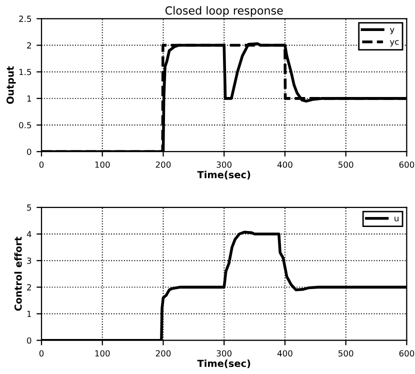  I want to click on y-tick-label: 5, so click(29, 207).